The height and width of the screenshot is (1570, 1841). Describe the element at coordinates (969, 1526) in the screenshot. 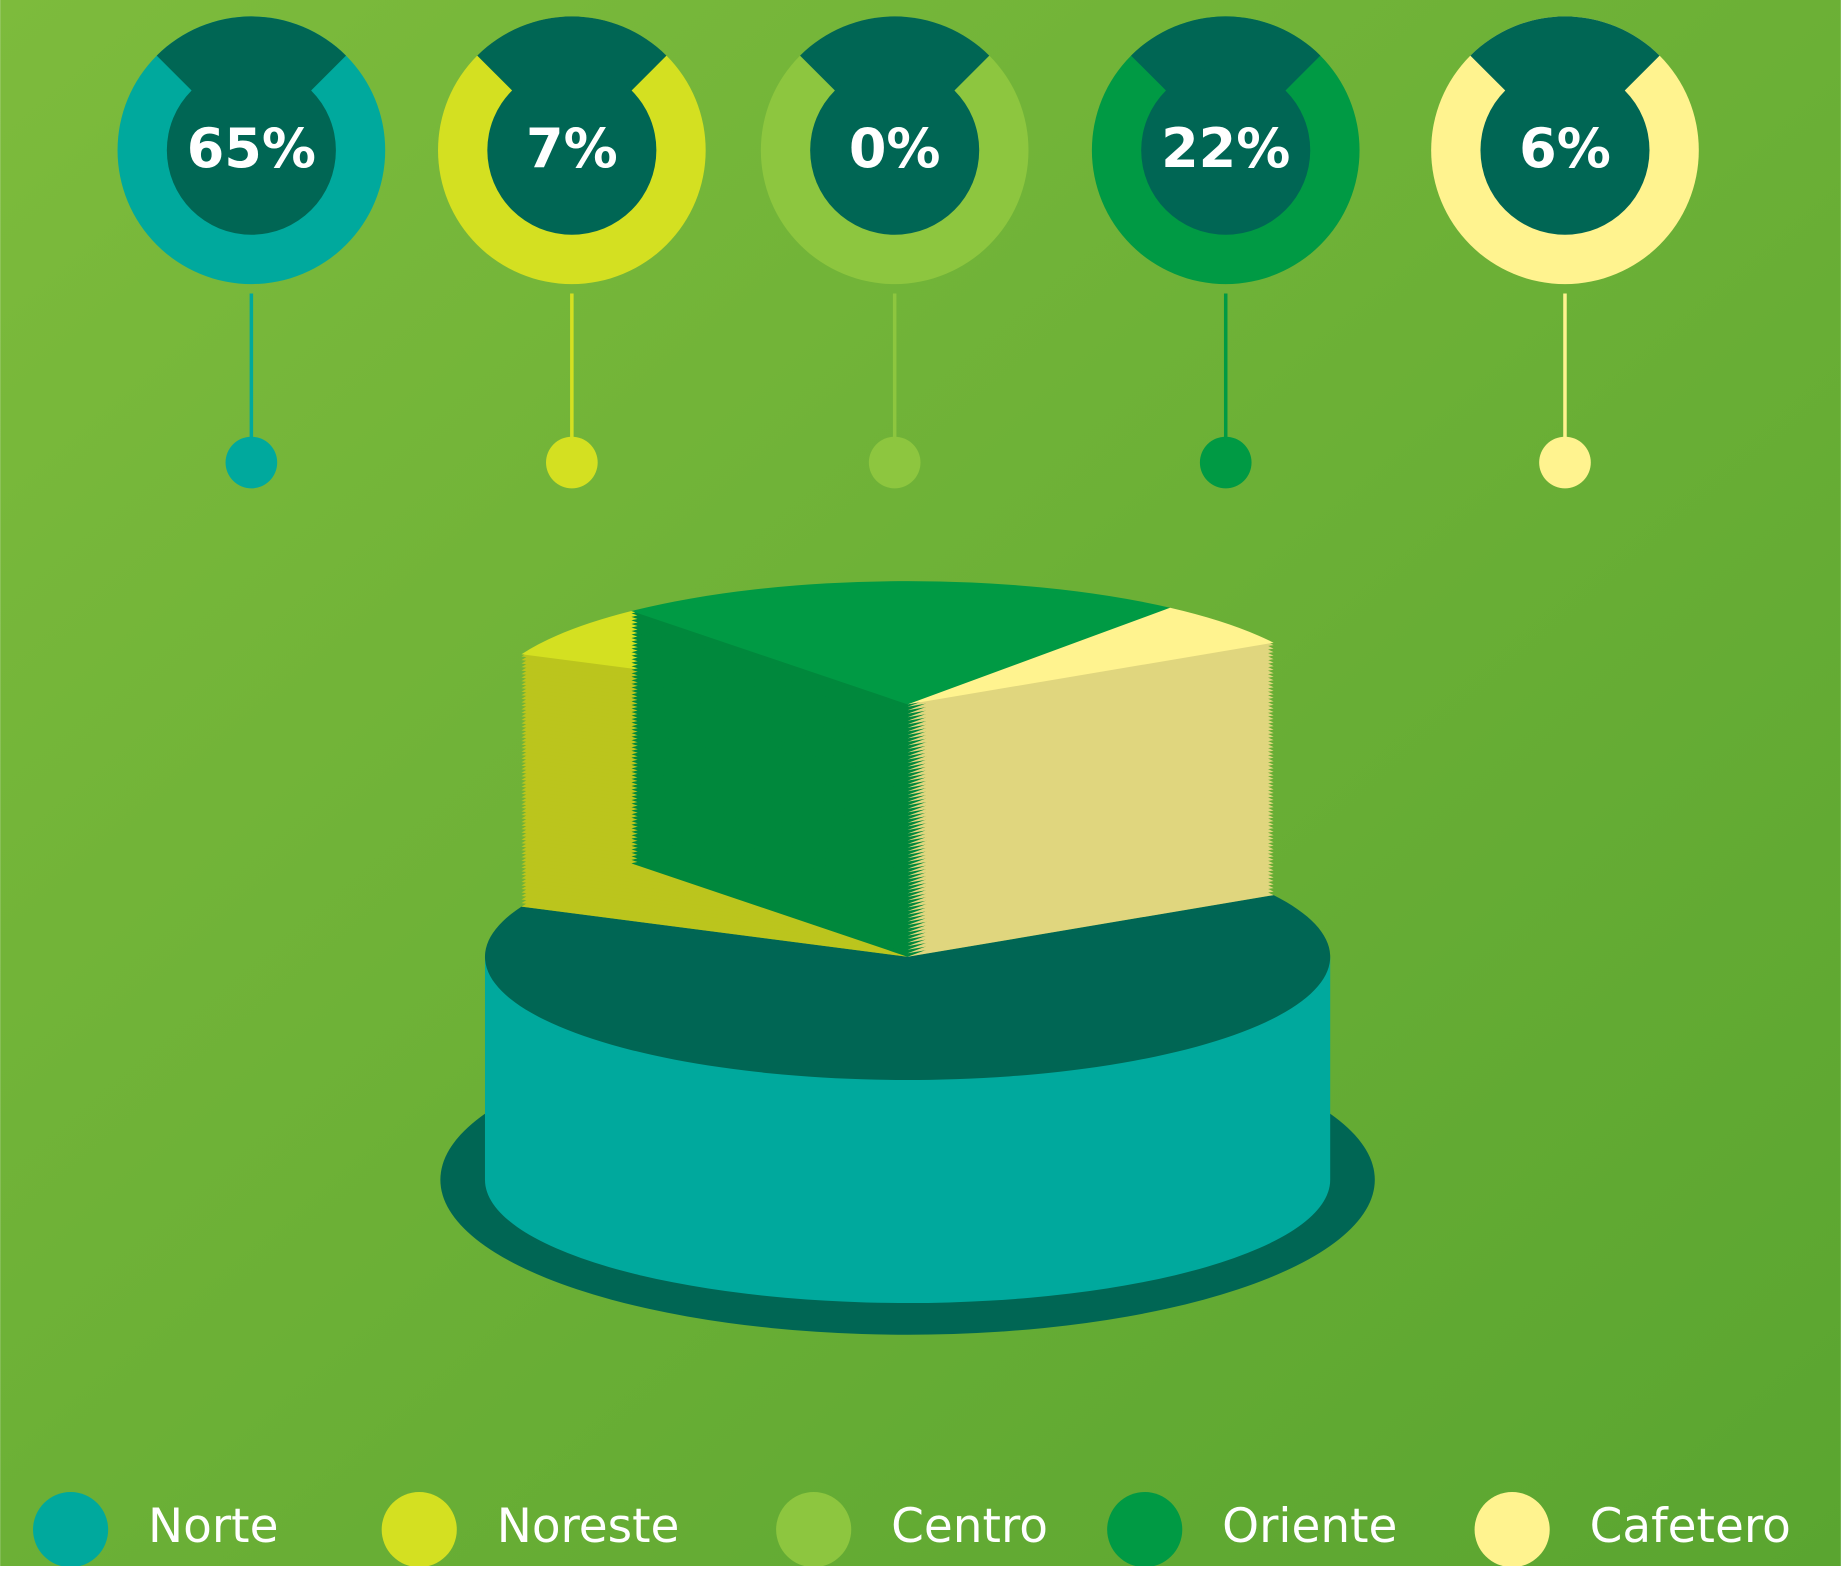

I see `legend-label: Centro` at that location.